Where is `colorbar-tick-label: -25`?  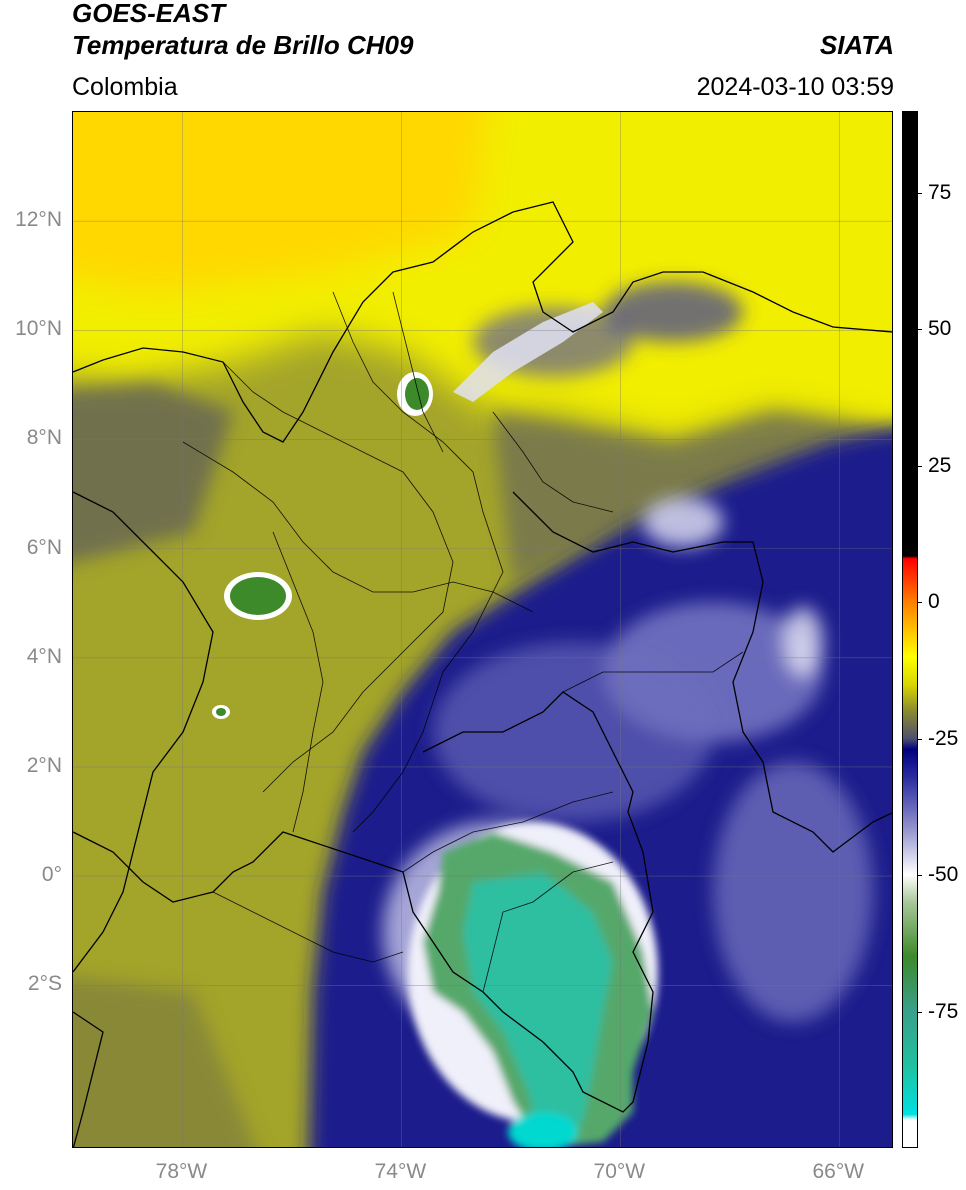 colorbar-tick-label: -25 is located at coordinates (943, 738).